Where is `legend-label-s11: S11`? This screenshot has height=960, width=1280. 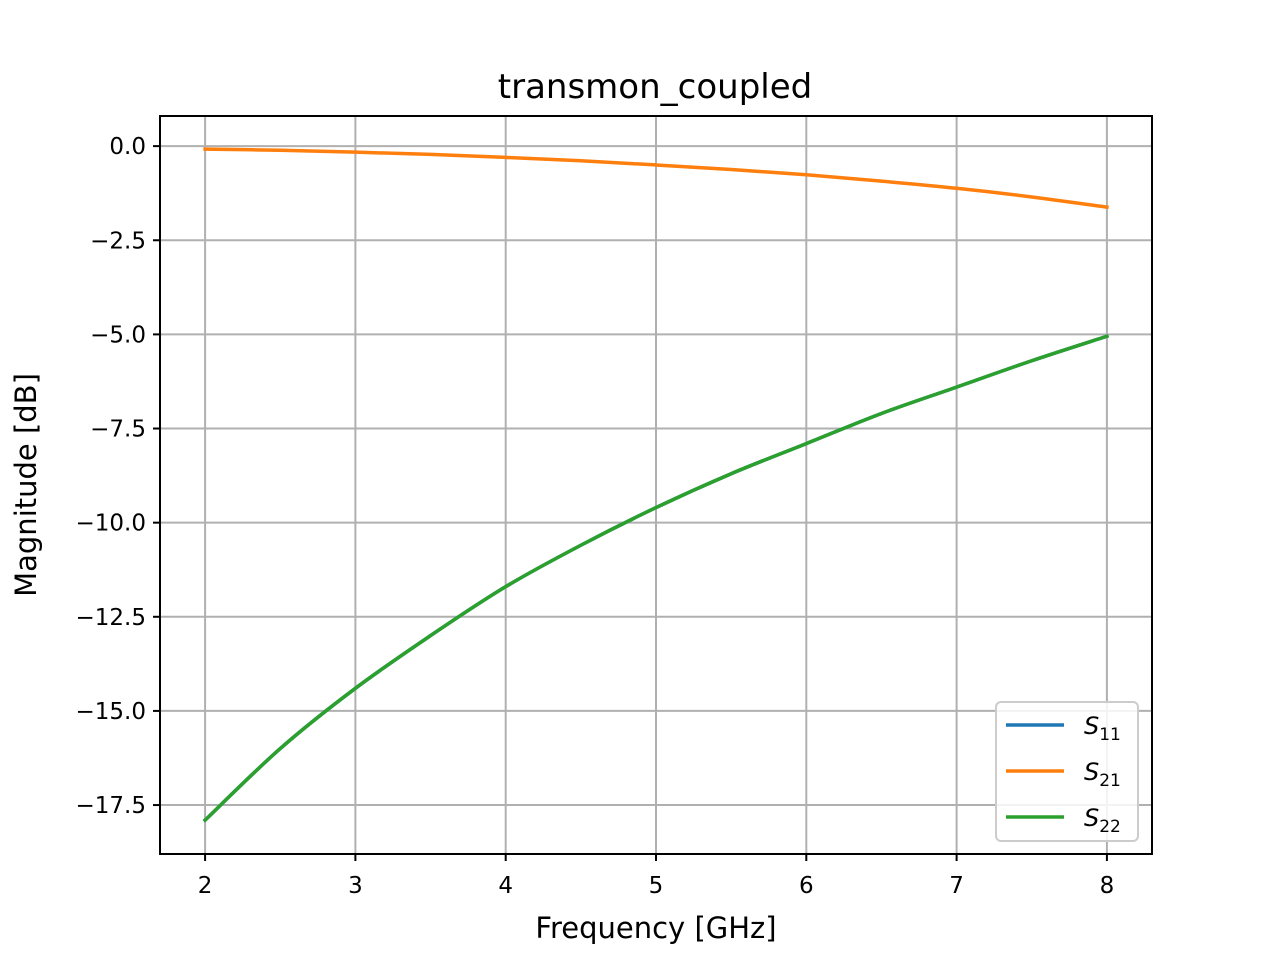
legend-label-s11: S11 is located at coordinates (1102, 728).